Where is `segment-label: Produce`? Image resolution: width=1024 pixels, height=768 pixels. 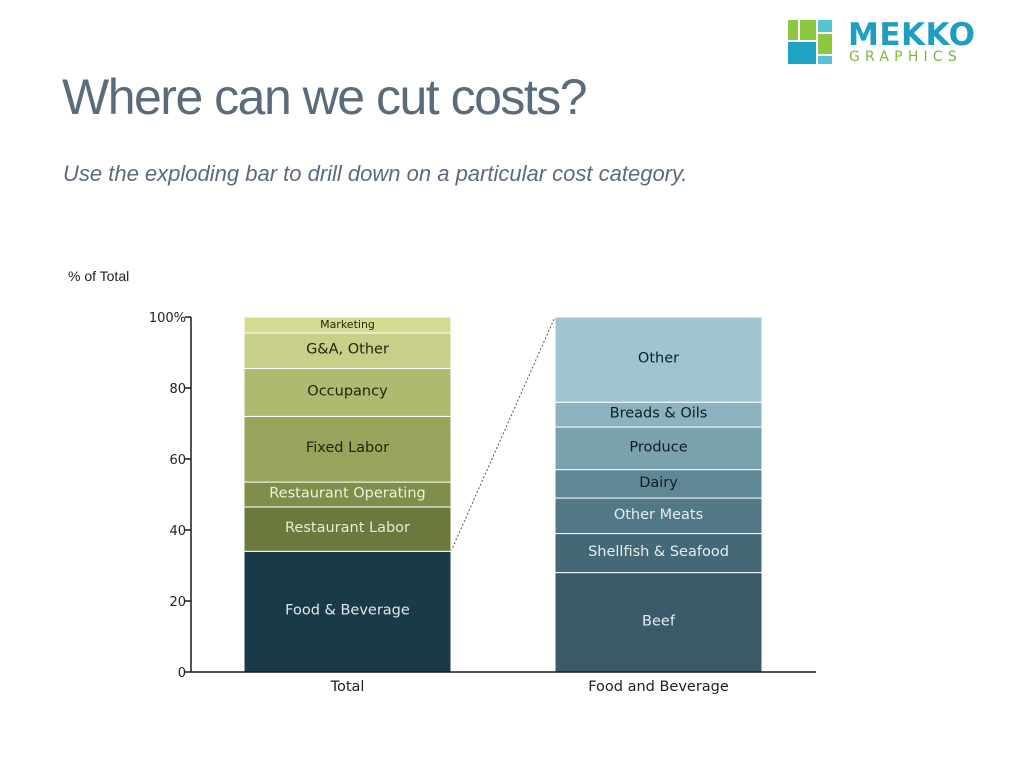 segment-label: Produce is located at coordinates (658, 447).